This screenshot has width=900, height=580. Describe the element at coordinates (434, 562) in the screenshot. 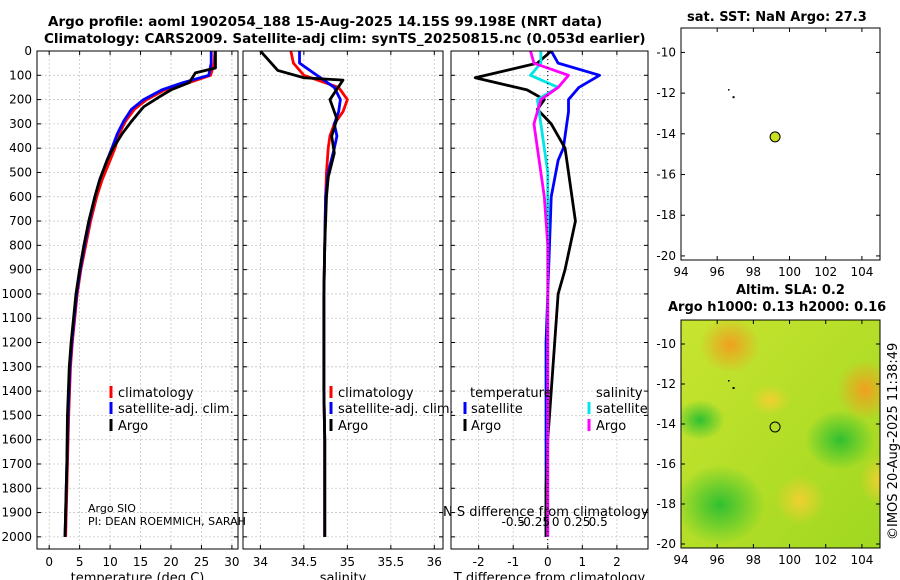

I see `x-tick-label: 36` at that location.